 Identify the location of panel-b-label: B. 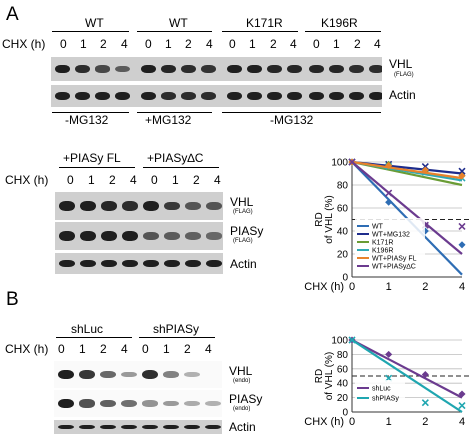
(12, 299).